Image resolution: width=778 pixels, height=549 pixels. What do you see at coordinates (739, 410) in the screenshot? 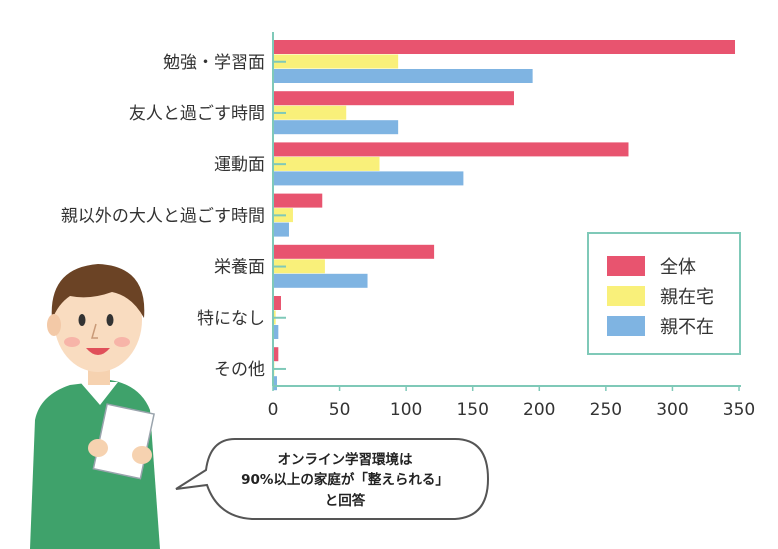
I see `x-tick-label: 350` at bounding box center [739, 410].